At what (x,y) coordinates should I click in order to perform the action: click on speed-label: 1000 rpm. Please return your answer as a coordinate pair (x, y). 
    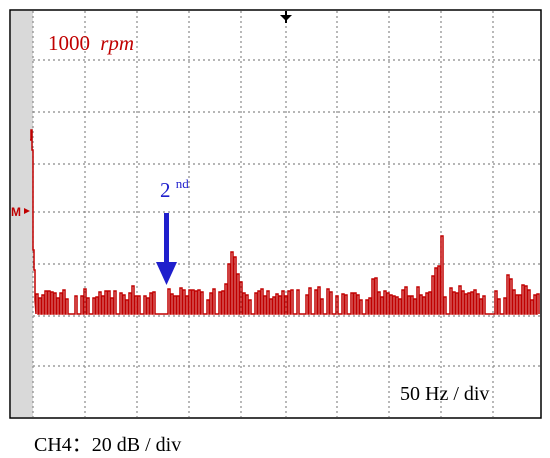
    Looking at the image, I should click on (91, 43).